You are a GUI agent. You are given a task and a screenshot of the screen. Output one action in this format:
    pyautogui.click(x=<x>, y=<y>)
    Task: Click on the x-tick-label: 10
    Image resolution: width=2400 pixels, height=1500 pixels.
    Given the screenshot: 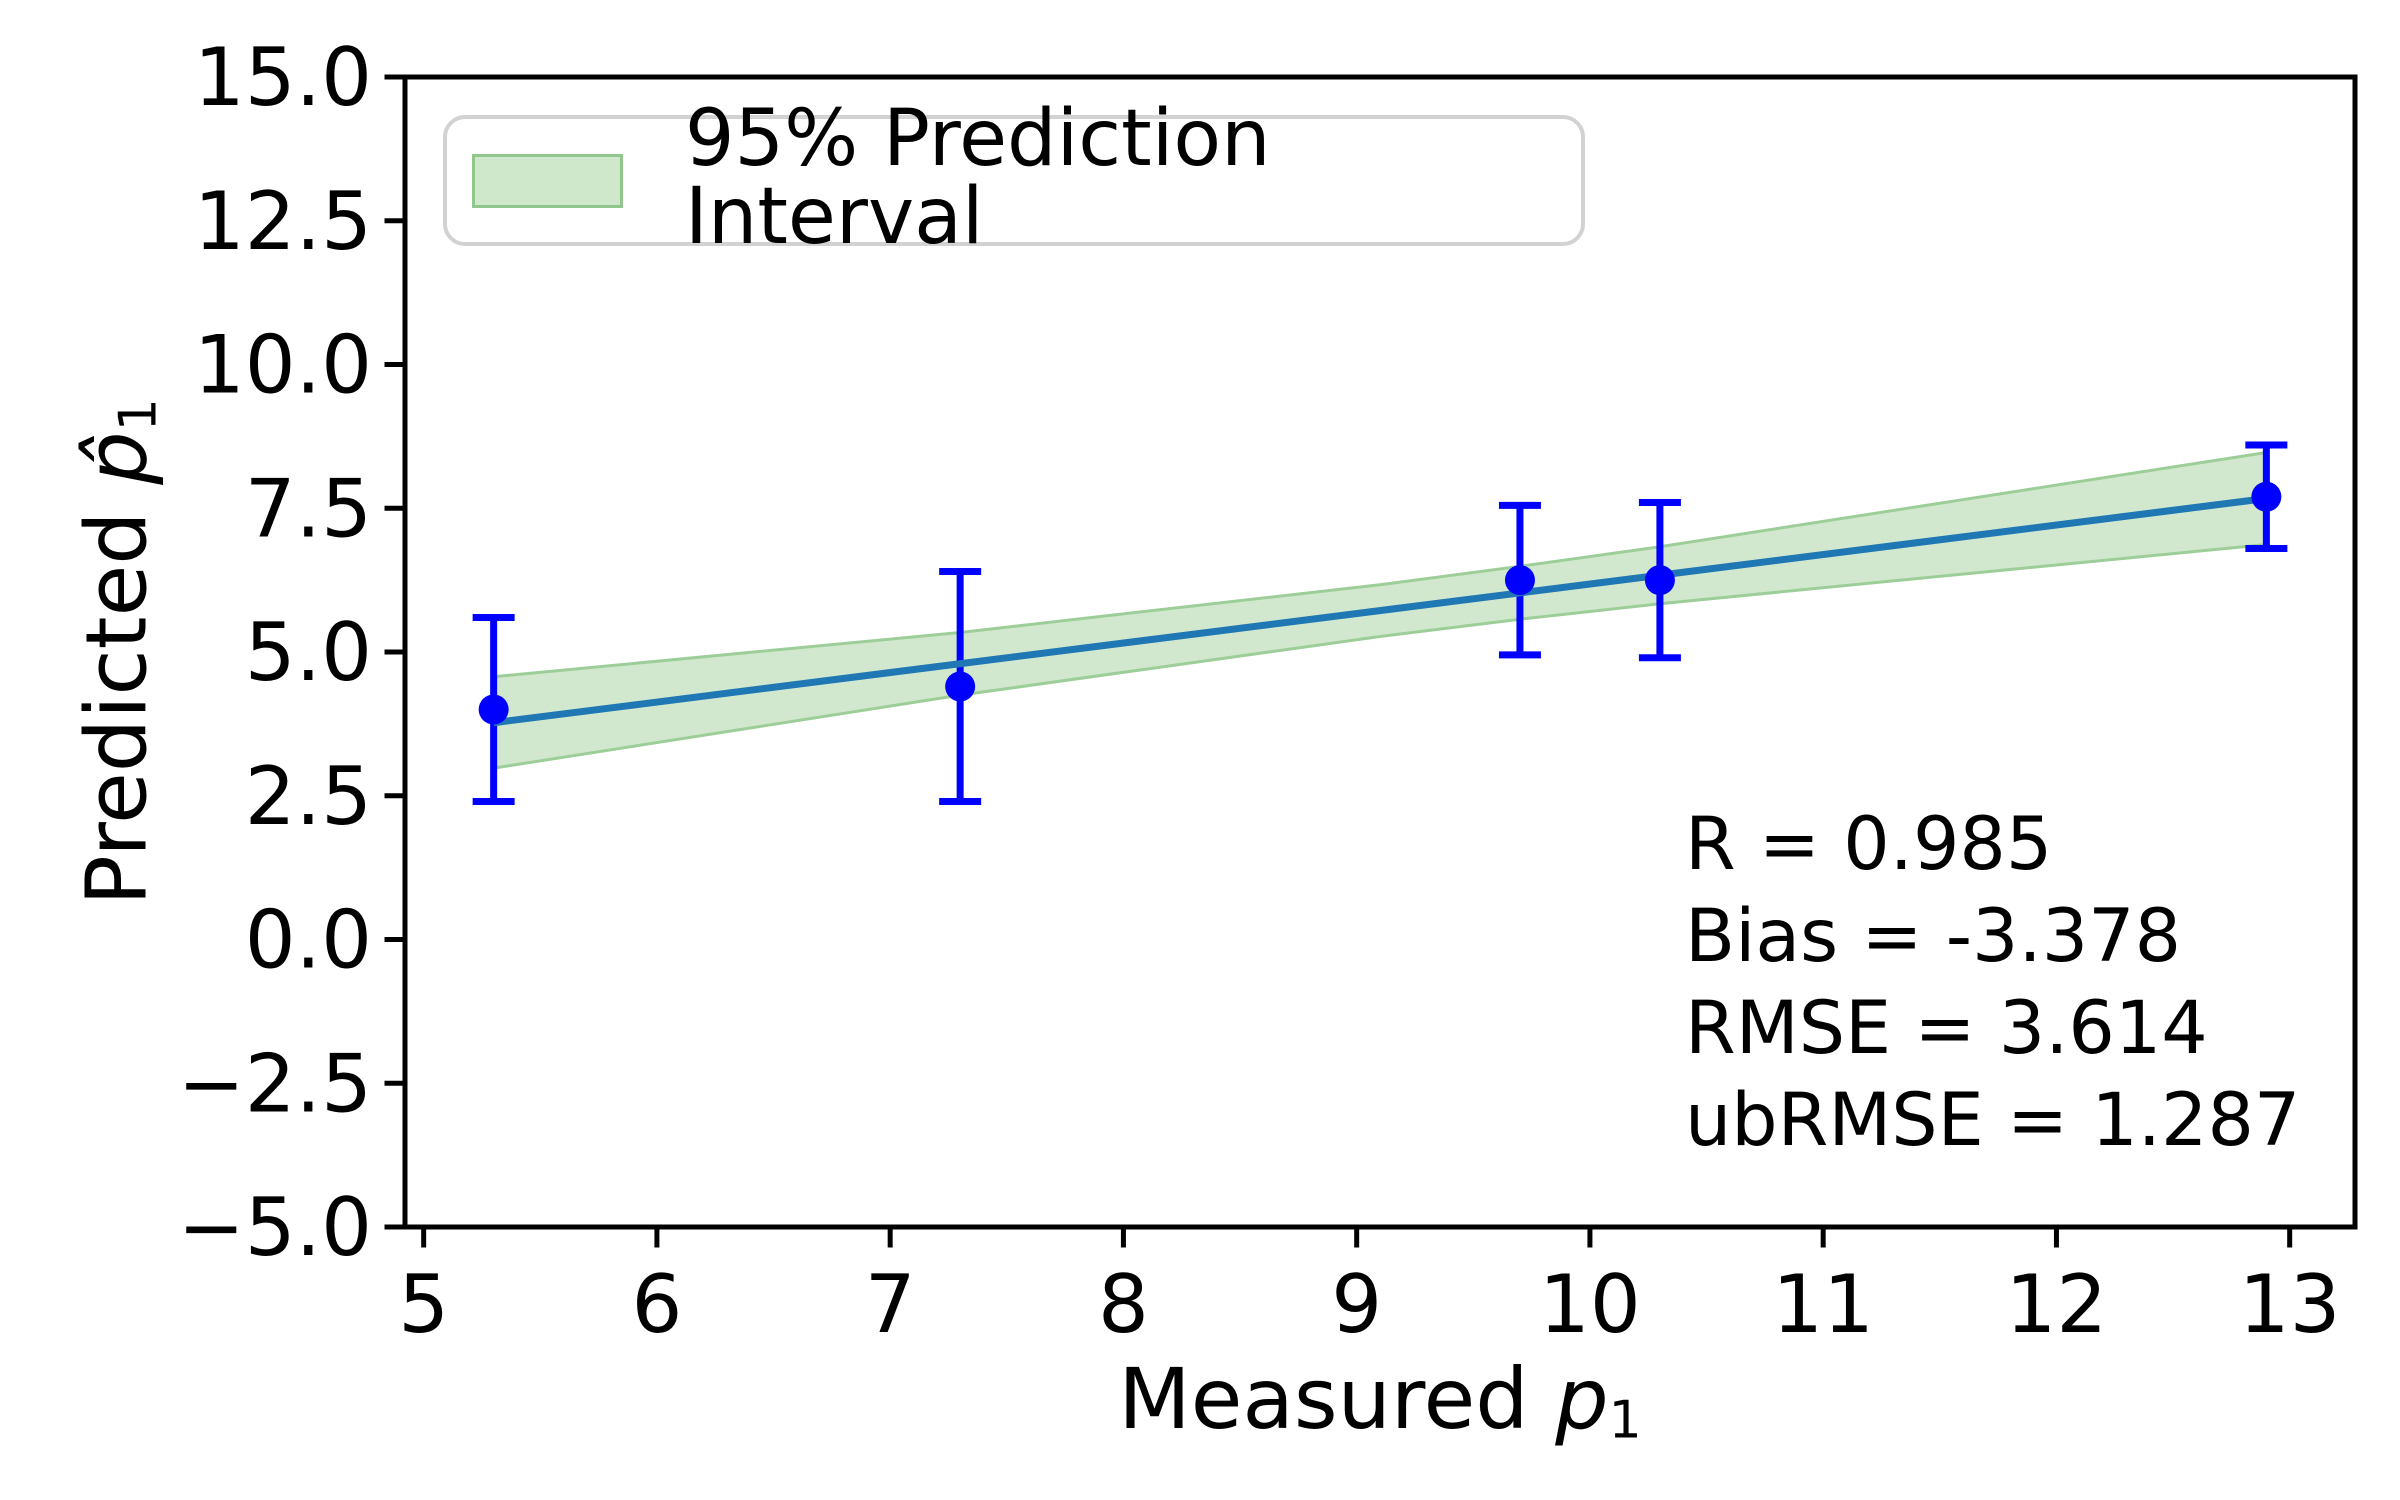 What is the action you would take?
    pyautogui.click(x=1590, y=1304)
    